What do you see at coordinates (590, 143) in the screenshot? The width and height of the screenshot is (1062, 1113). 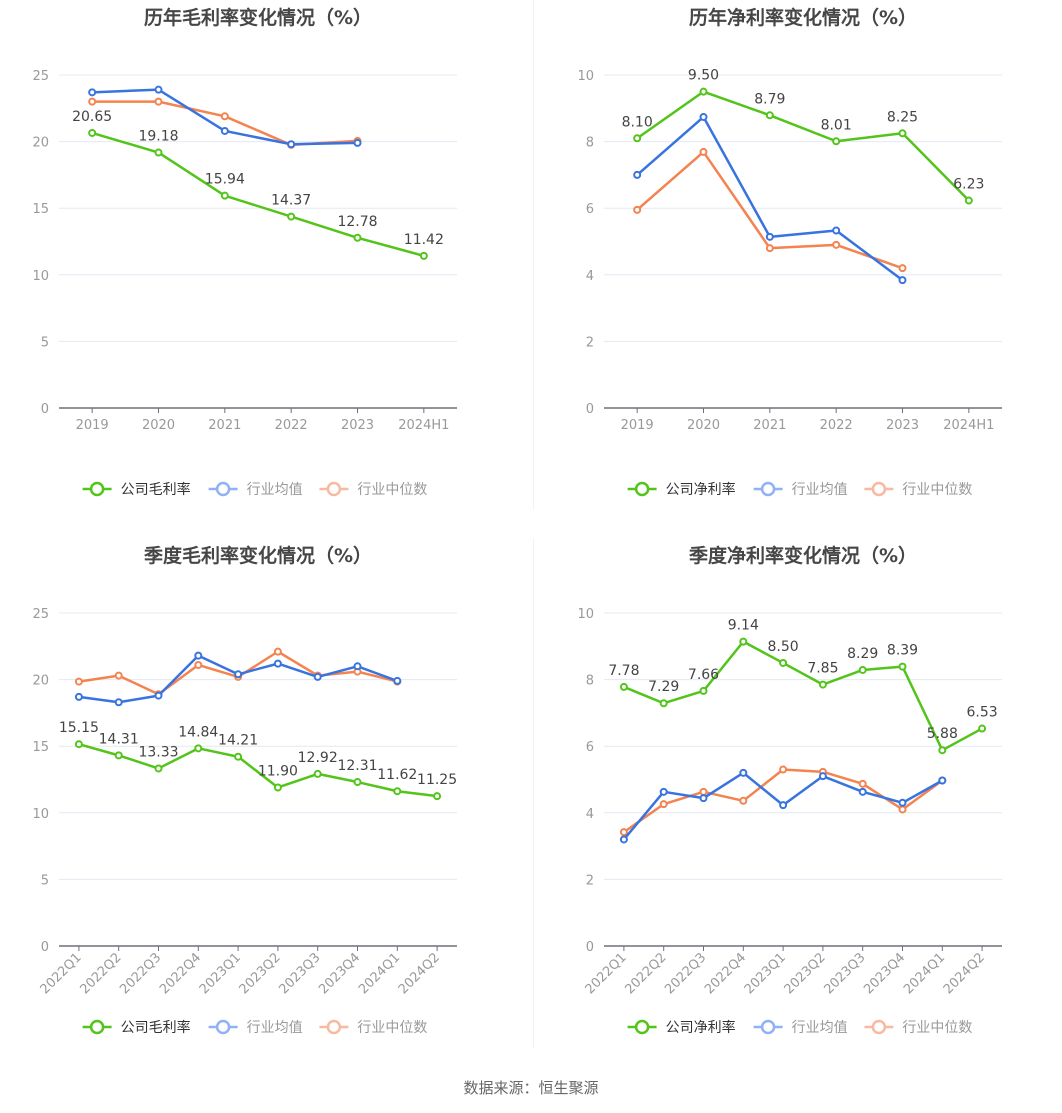 I see `y-tick-label: 8` at bounding box center [590, 143].